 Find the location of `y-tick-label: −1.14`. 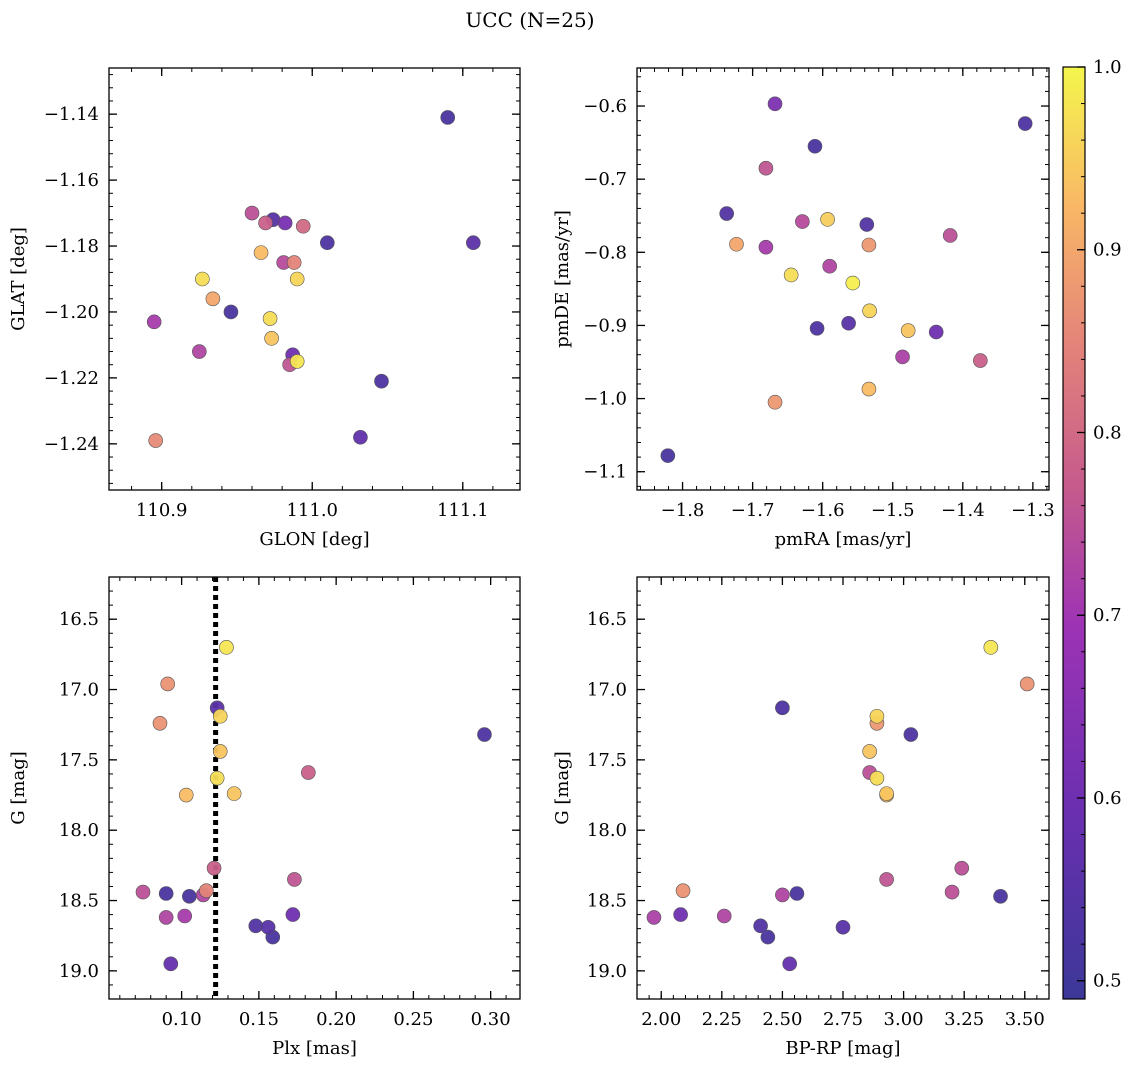

y-tick-label: −1.14 is located at coordinates (71, 114).